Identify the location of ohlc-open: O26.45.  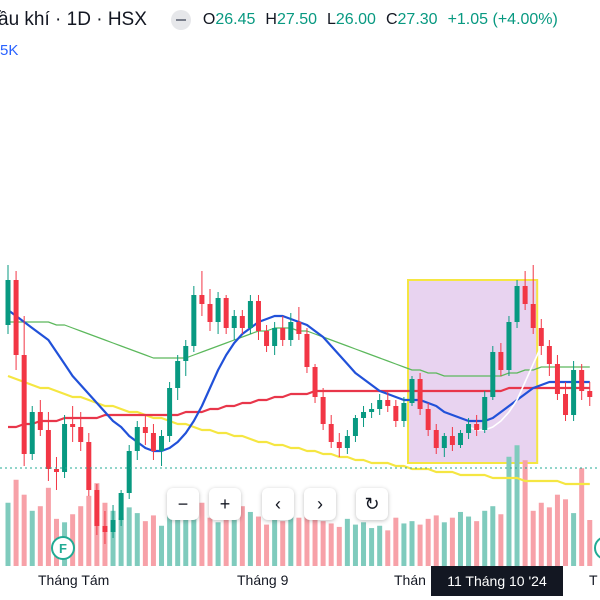
(229, 19).